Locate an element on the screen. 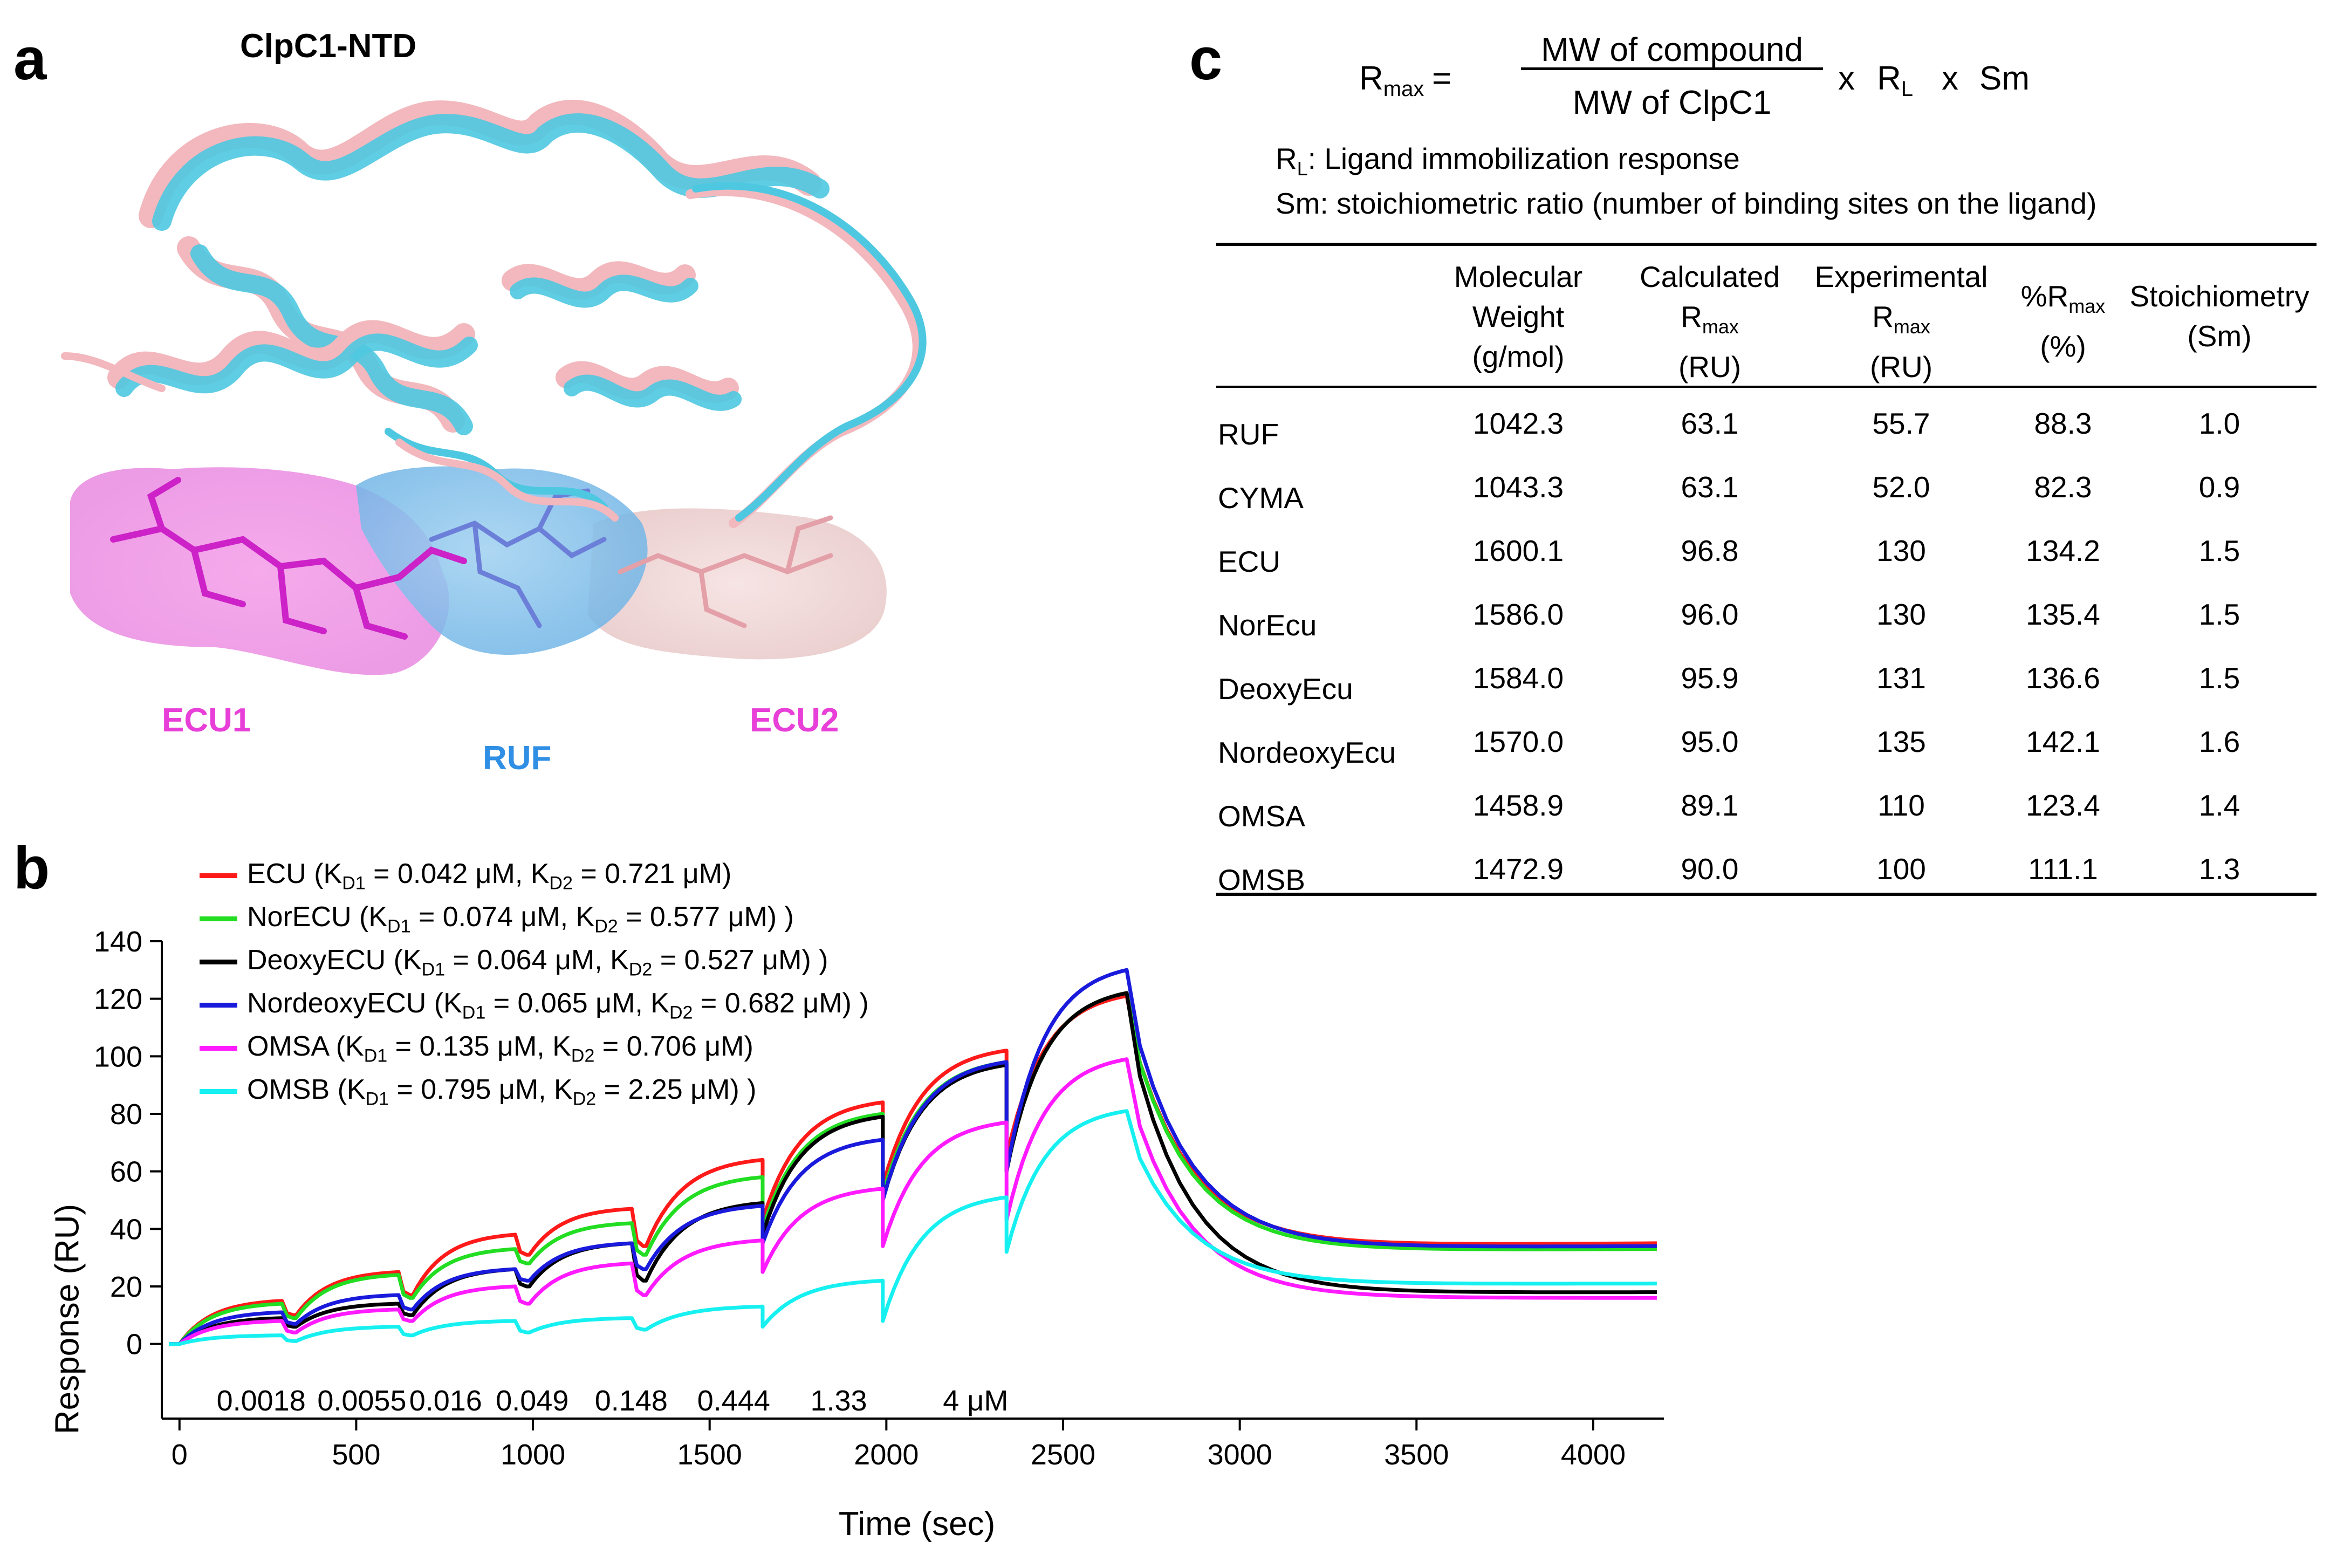 The image size is (2330, 1568). header-stoichiometry: Stoichiometry (Sm) is located at coordinates (2219, 316).